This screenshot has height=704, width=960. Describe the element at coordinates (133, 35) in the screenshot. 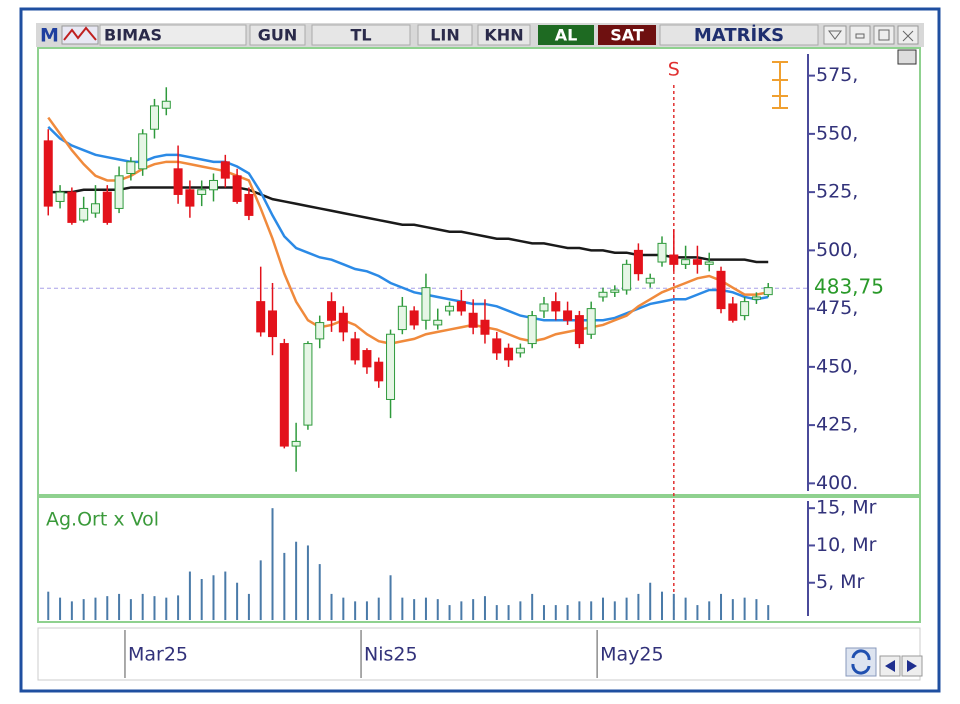

I see `symbol: BIMAS` at that location.